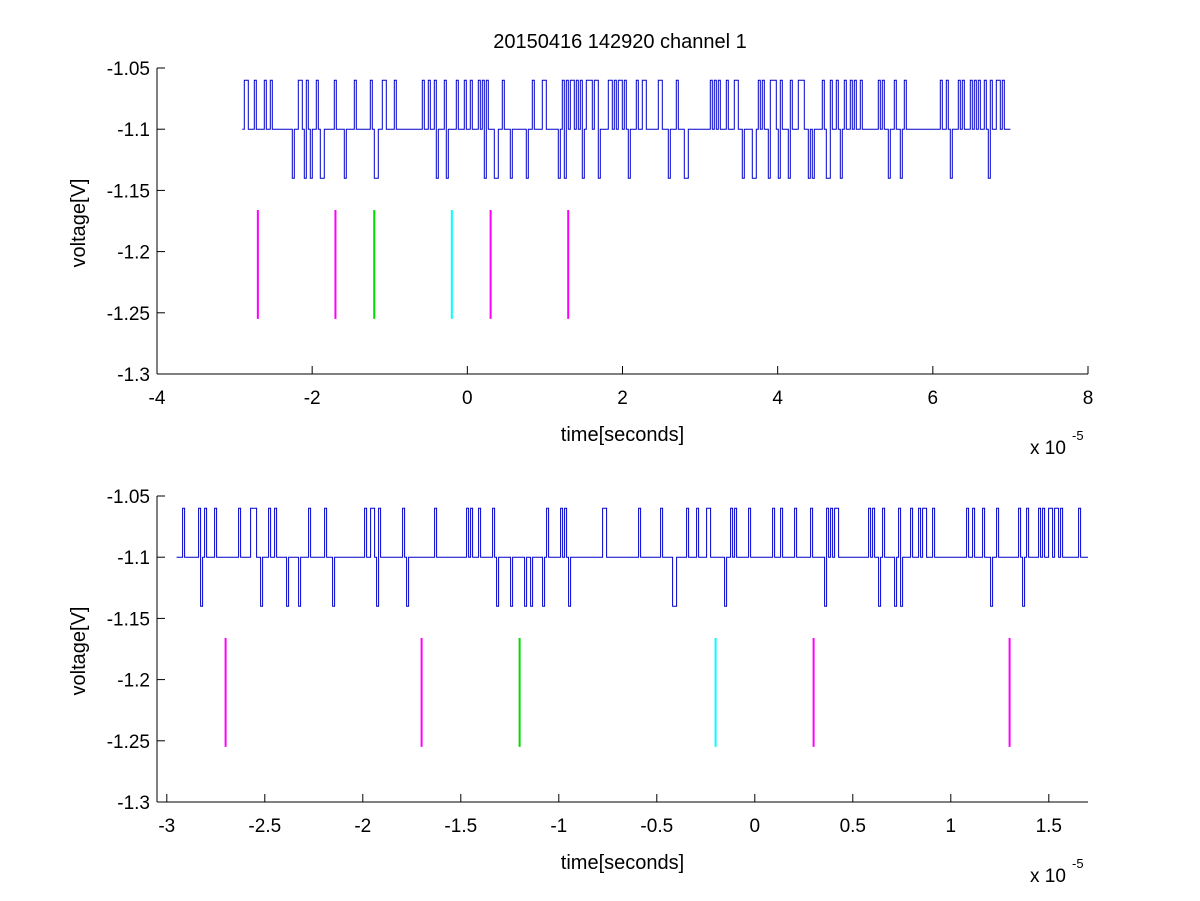 The image size is (1200, 901). Describe the element at coordinates (622, 398) in the screenshot. I see `x-tick-label: 2` at that location.